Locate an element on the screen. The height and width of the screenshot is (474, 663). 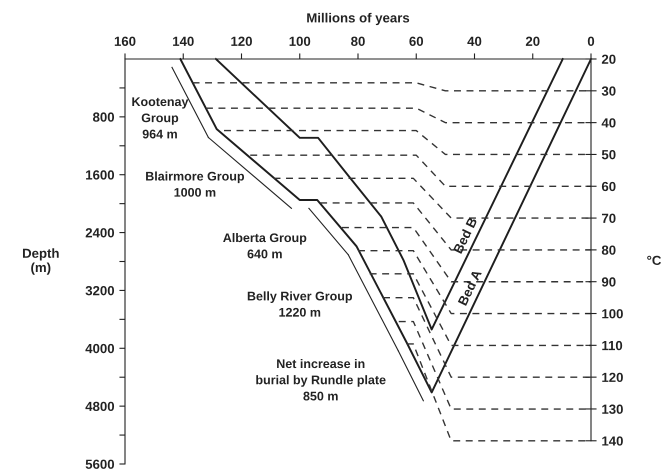
annotation: Alberta Group 640 m is located at coordinates (264, 245).